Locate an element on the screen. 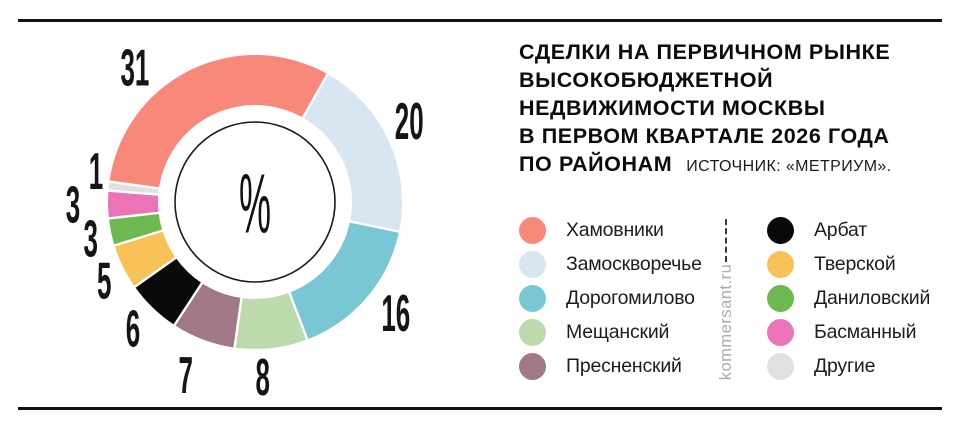 Image resolution: width=960 pixels, height=431 pixels. legend-item: Пресненский is located at coordinates (610, 366).